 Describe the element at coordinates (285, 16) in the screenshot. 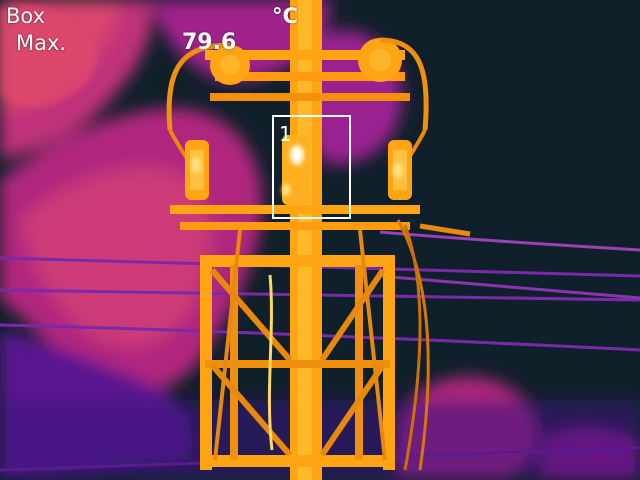

I see `temperature-unit: °C` at that location.